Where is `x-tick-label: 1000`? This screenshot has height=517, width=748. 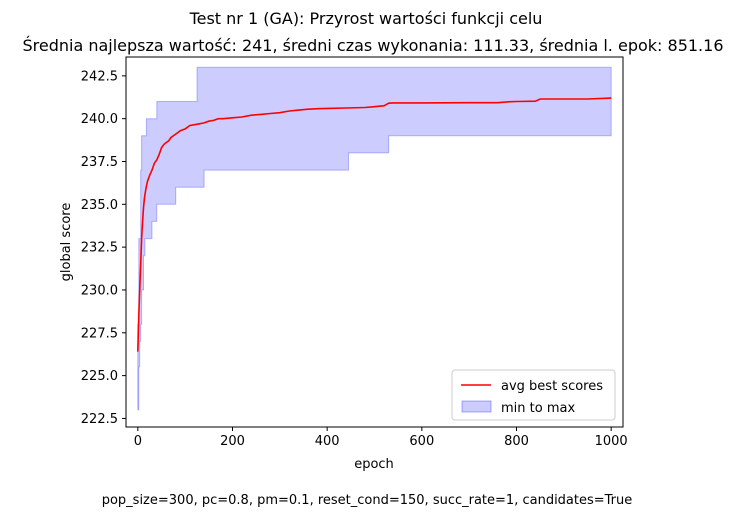
x-tick-label: 1000 is located at coordinates (611, 441).